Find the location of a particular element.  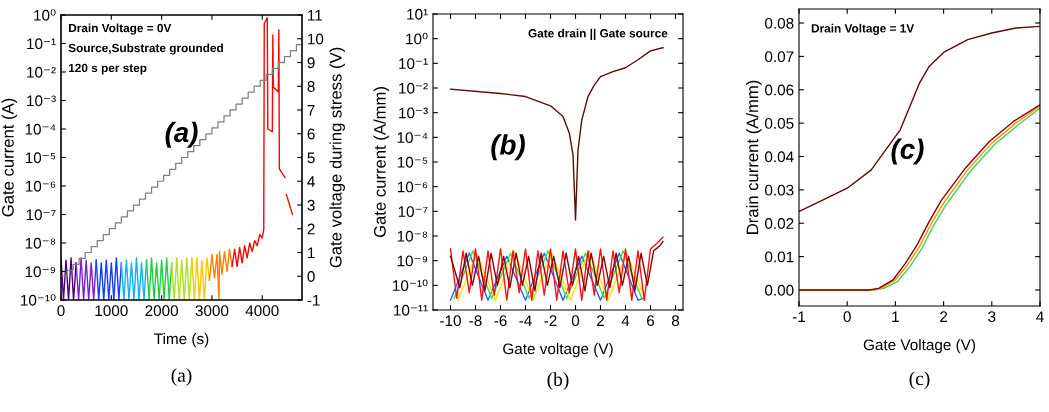

annotation: Source,Substrate grounded is located at coordinates (145, 49).